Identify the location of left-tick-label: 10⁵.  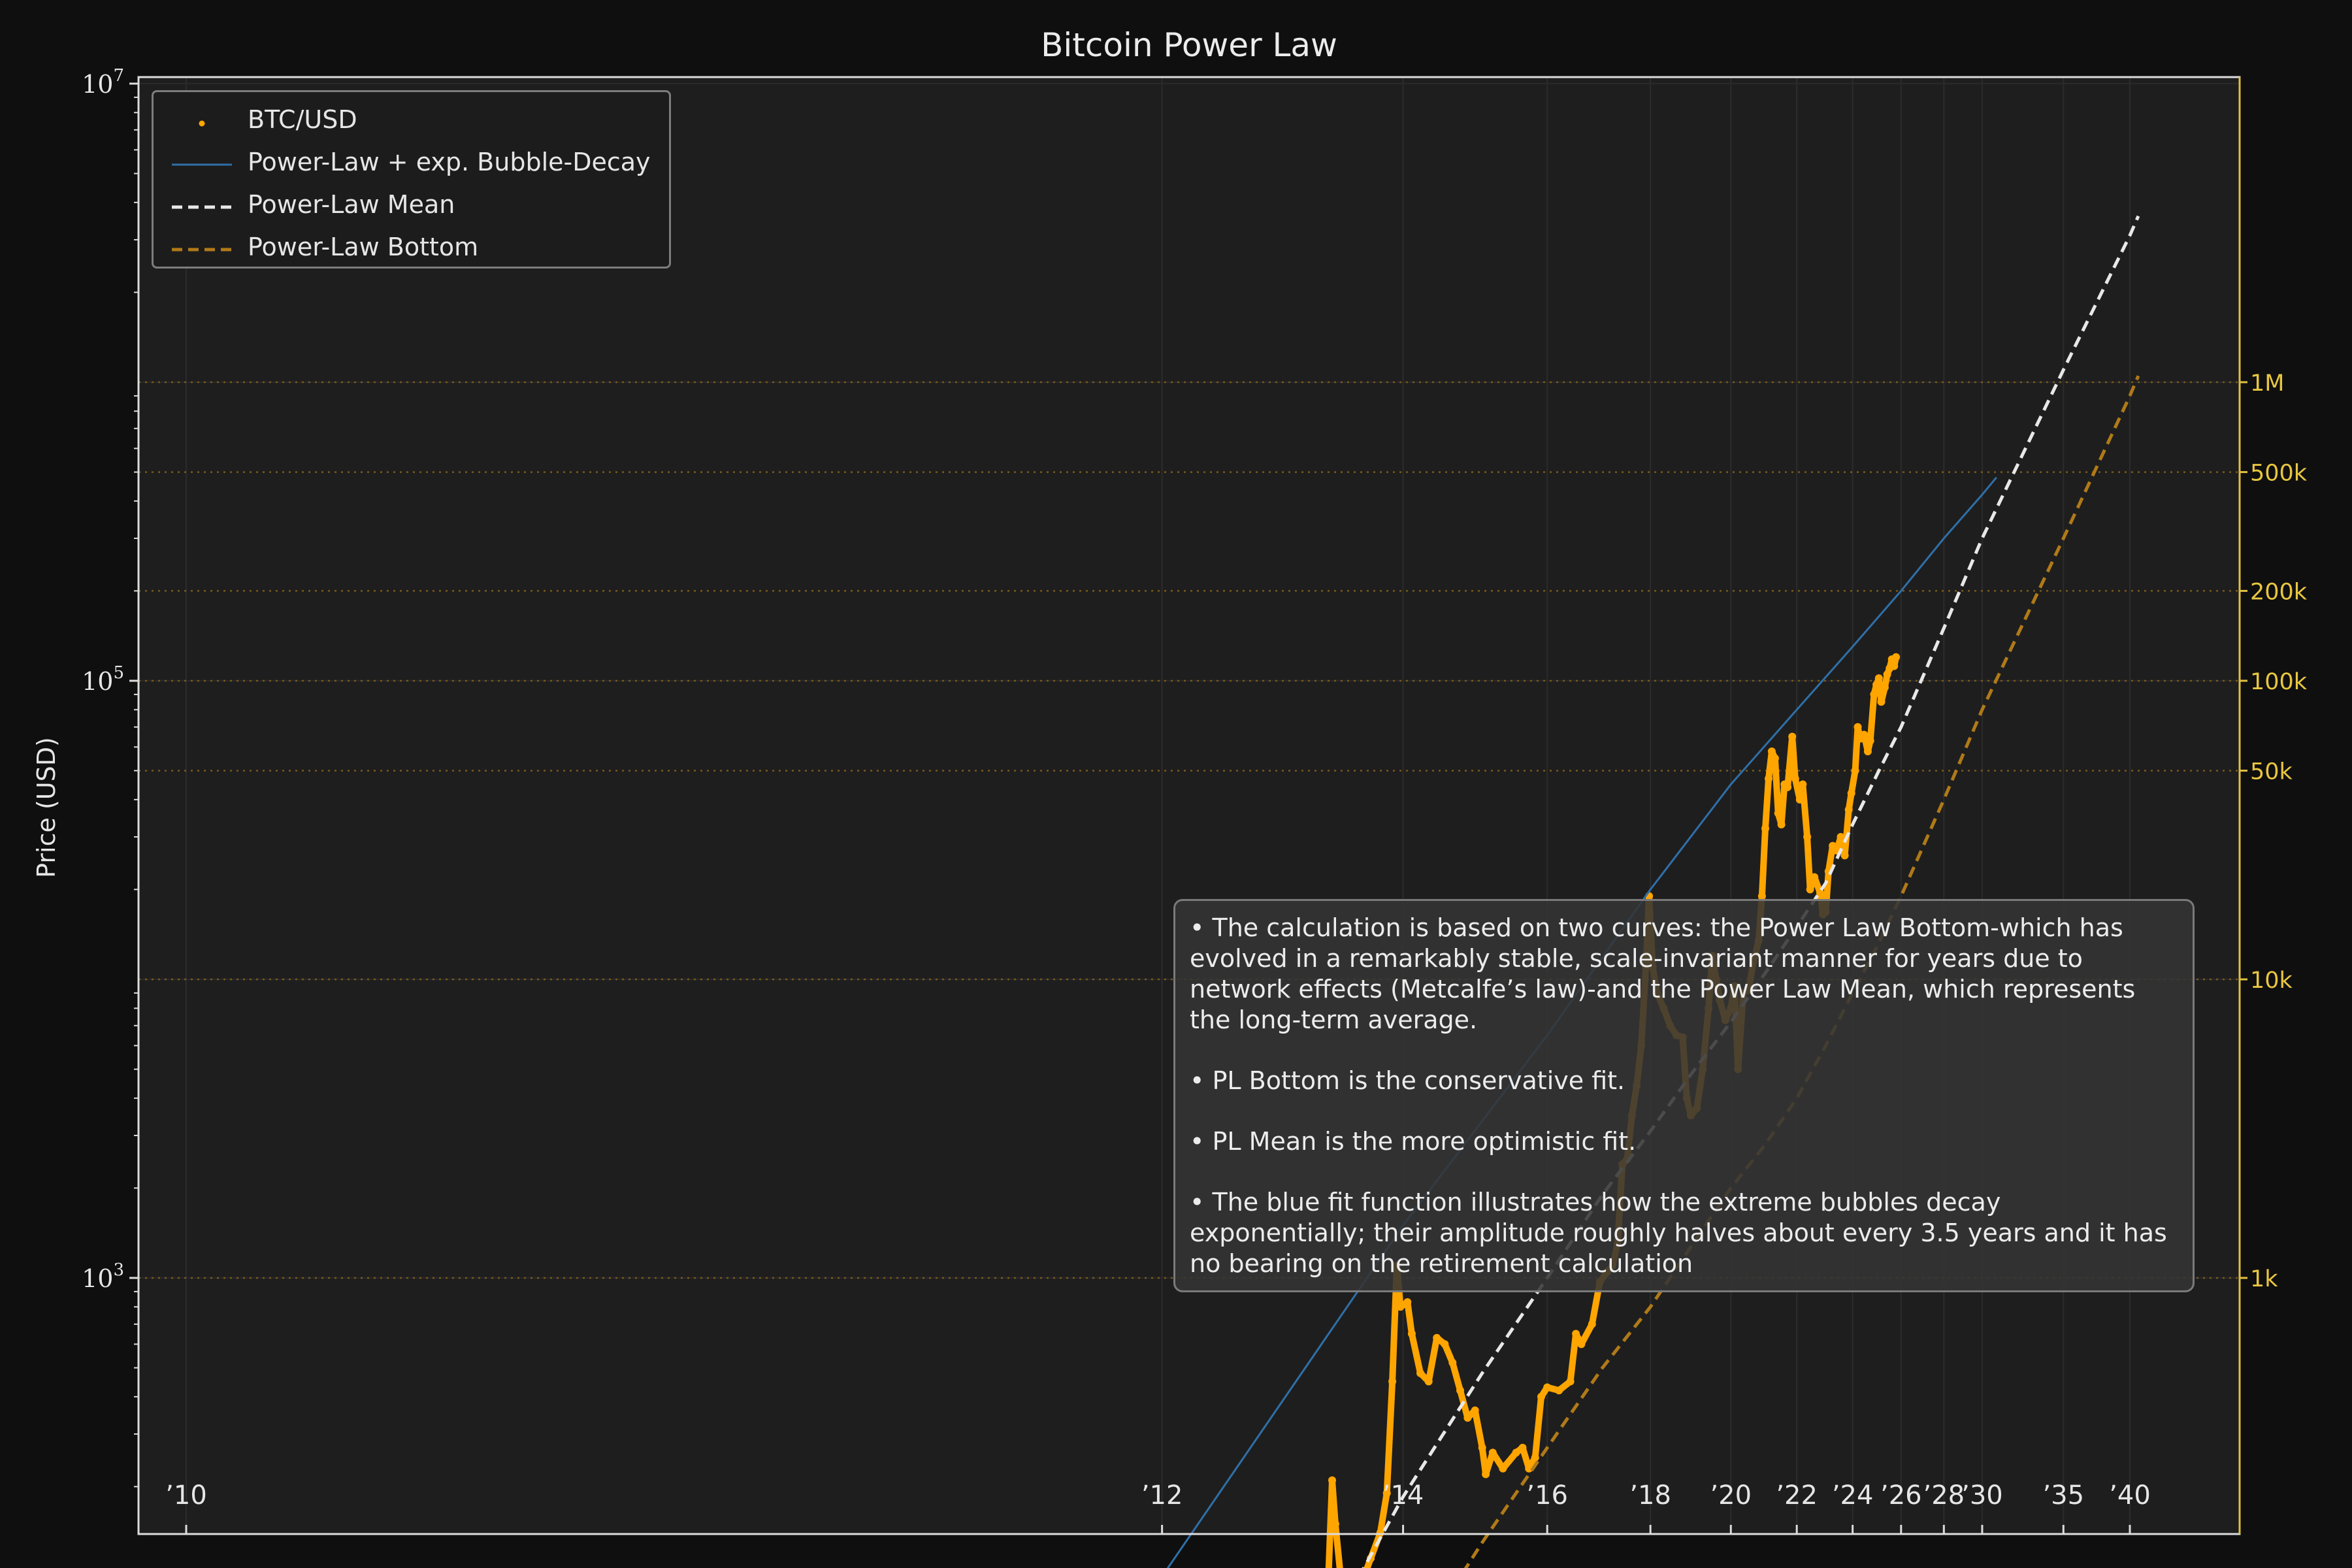
(103, 679).